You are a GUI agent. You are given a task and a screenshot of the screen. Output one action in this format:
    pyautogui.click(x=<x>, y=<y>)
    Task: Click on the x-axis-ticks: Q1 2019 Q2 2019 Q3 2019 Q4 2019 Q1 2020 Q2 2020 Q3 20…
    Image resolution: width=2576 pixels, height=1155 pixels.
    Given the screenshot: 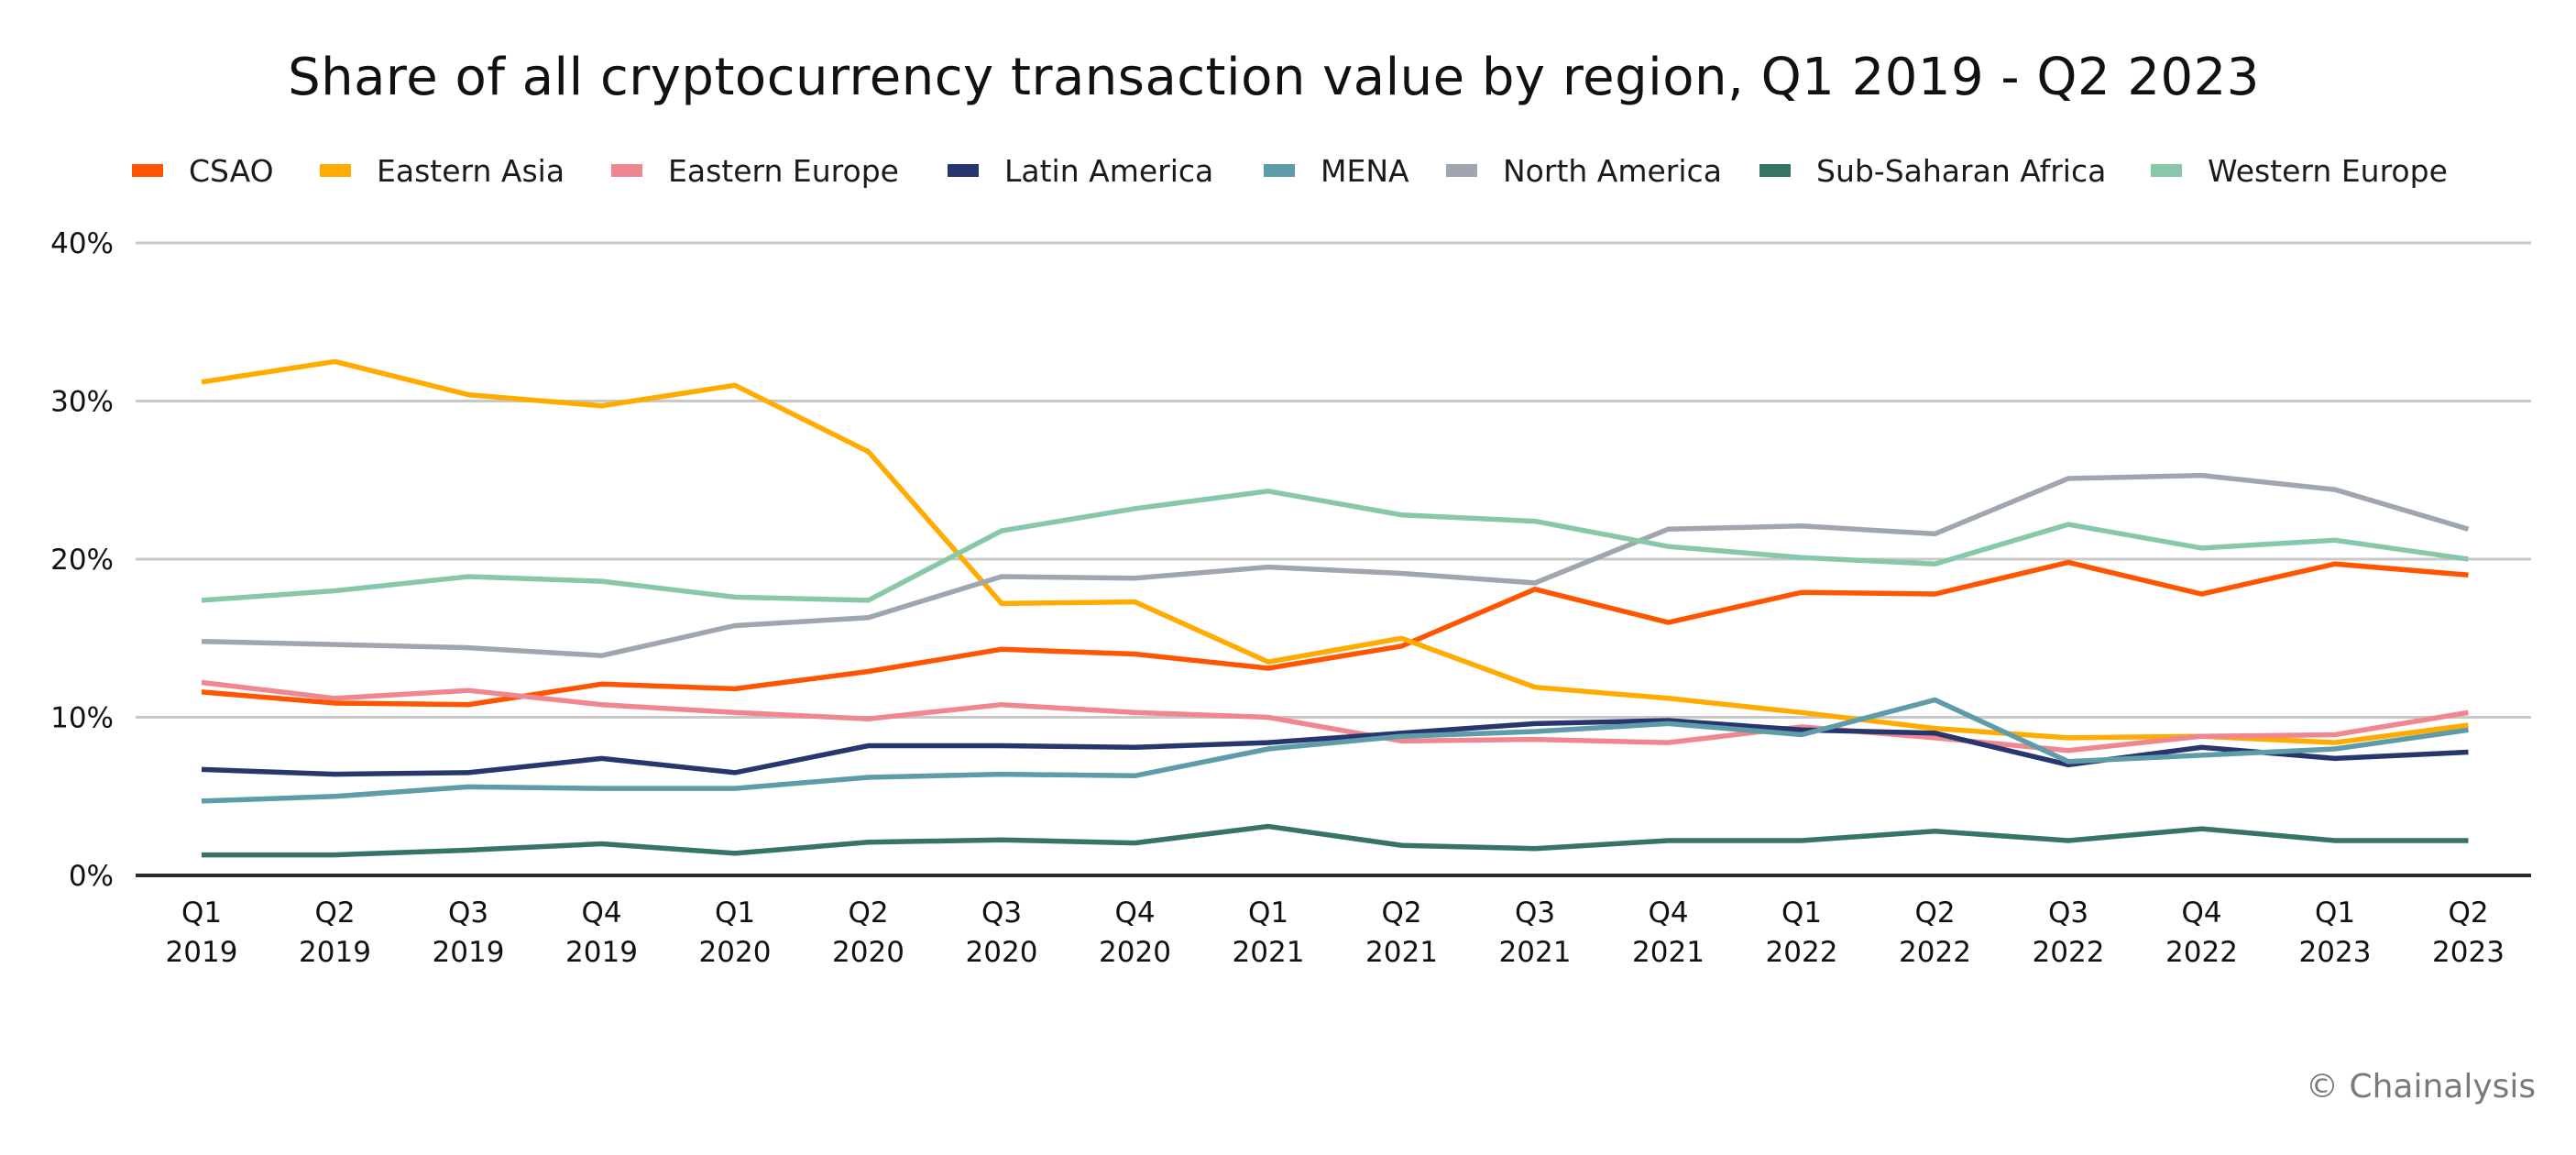 What is the action you would take?
    pyautogui.click(x=1336, y=932)
    